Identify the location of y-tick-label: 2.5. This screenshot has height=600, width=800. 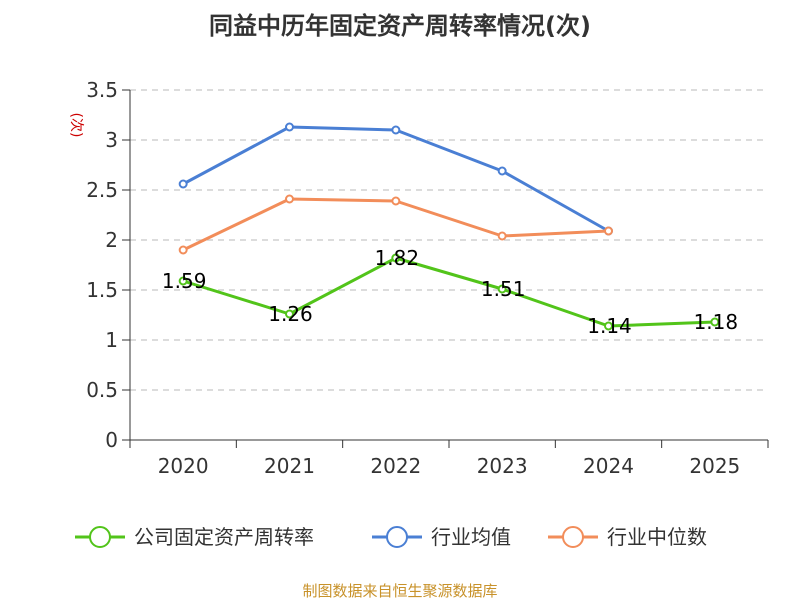
(102, 190).